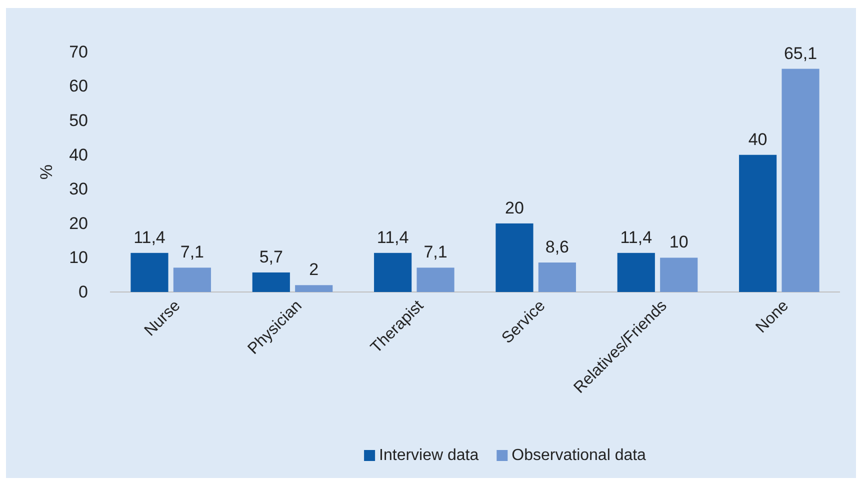 This screenshot has width=862, height=485. What do you see at coordinates (429, 455) in the screenshot?
I see `legend-label: Interview data` at bounding box center [429, 455].